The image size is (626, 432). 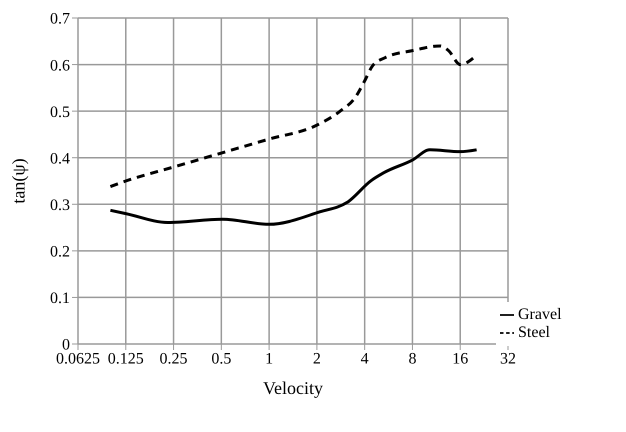 I want to click on x-tick-label: 32, so click(x=508, y=359).